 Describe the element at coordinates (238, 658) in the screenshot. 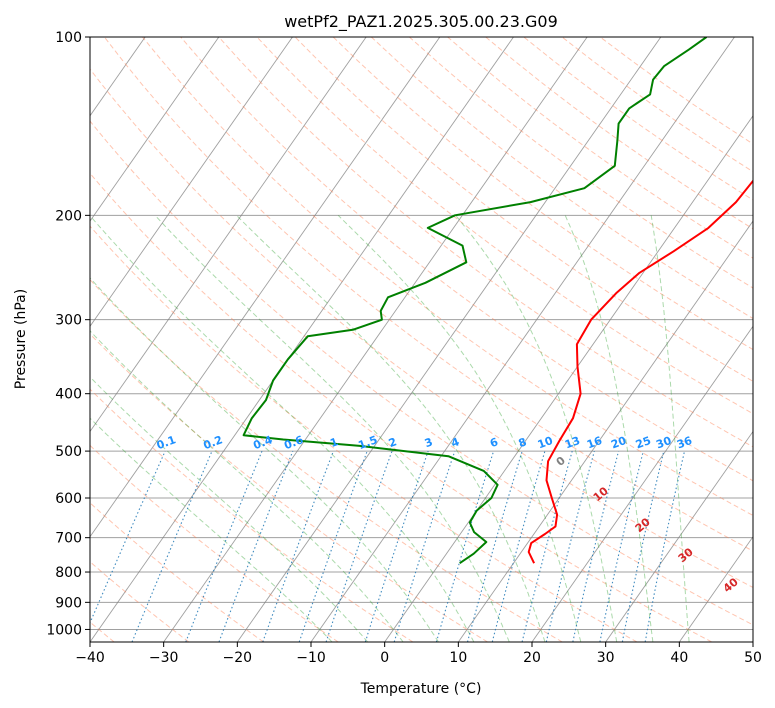

I see `x-tick-label: −20` at that location.